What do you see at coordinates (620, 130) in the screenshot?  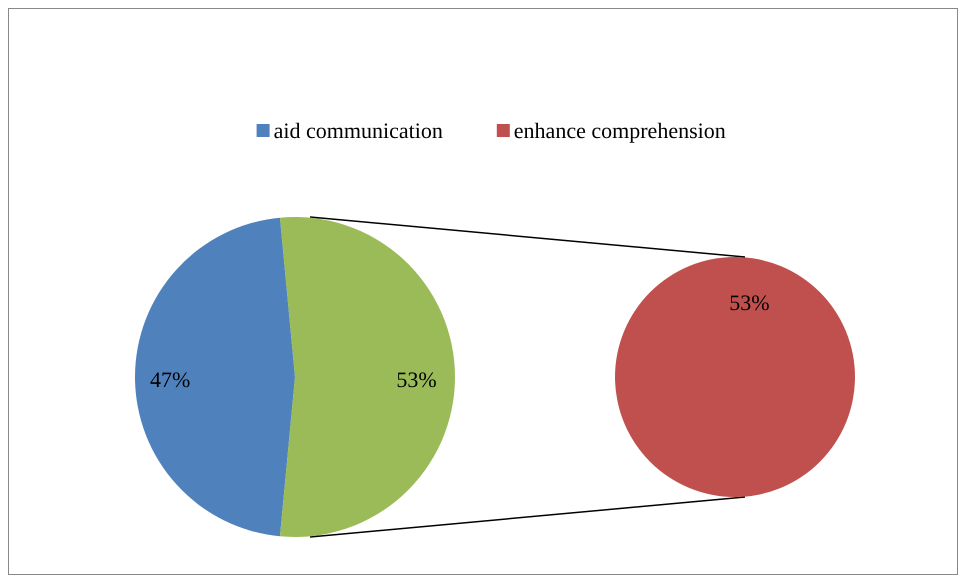 I see `legend-label: enhance comprehension` at bounding box center [620, 130].